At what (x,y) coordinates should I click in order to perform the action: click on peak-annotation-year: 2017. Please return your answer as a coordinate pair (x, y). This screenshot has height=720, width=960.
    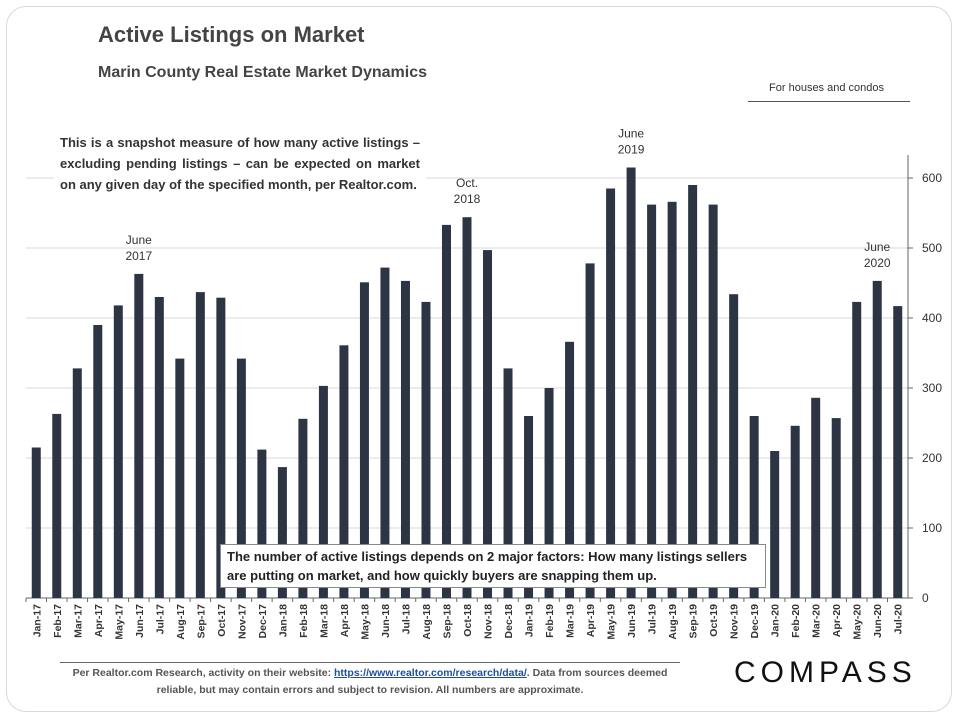
    Looking at the image, I should click on (138, 256).